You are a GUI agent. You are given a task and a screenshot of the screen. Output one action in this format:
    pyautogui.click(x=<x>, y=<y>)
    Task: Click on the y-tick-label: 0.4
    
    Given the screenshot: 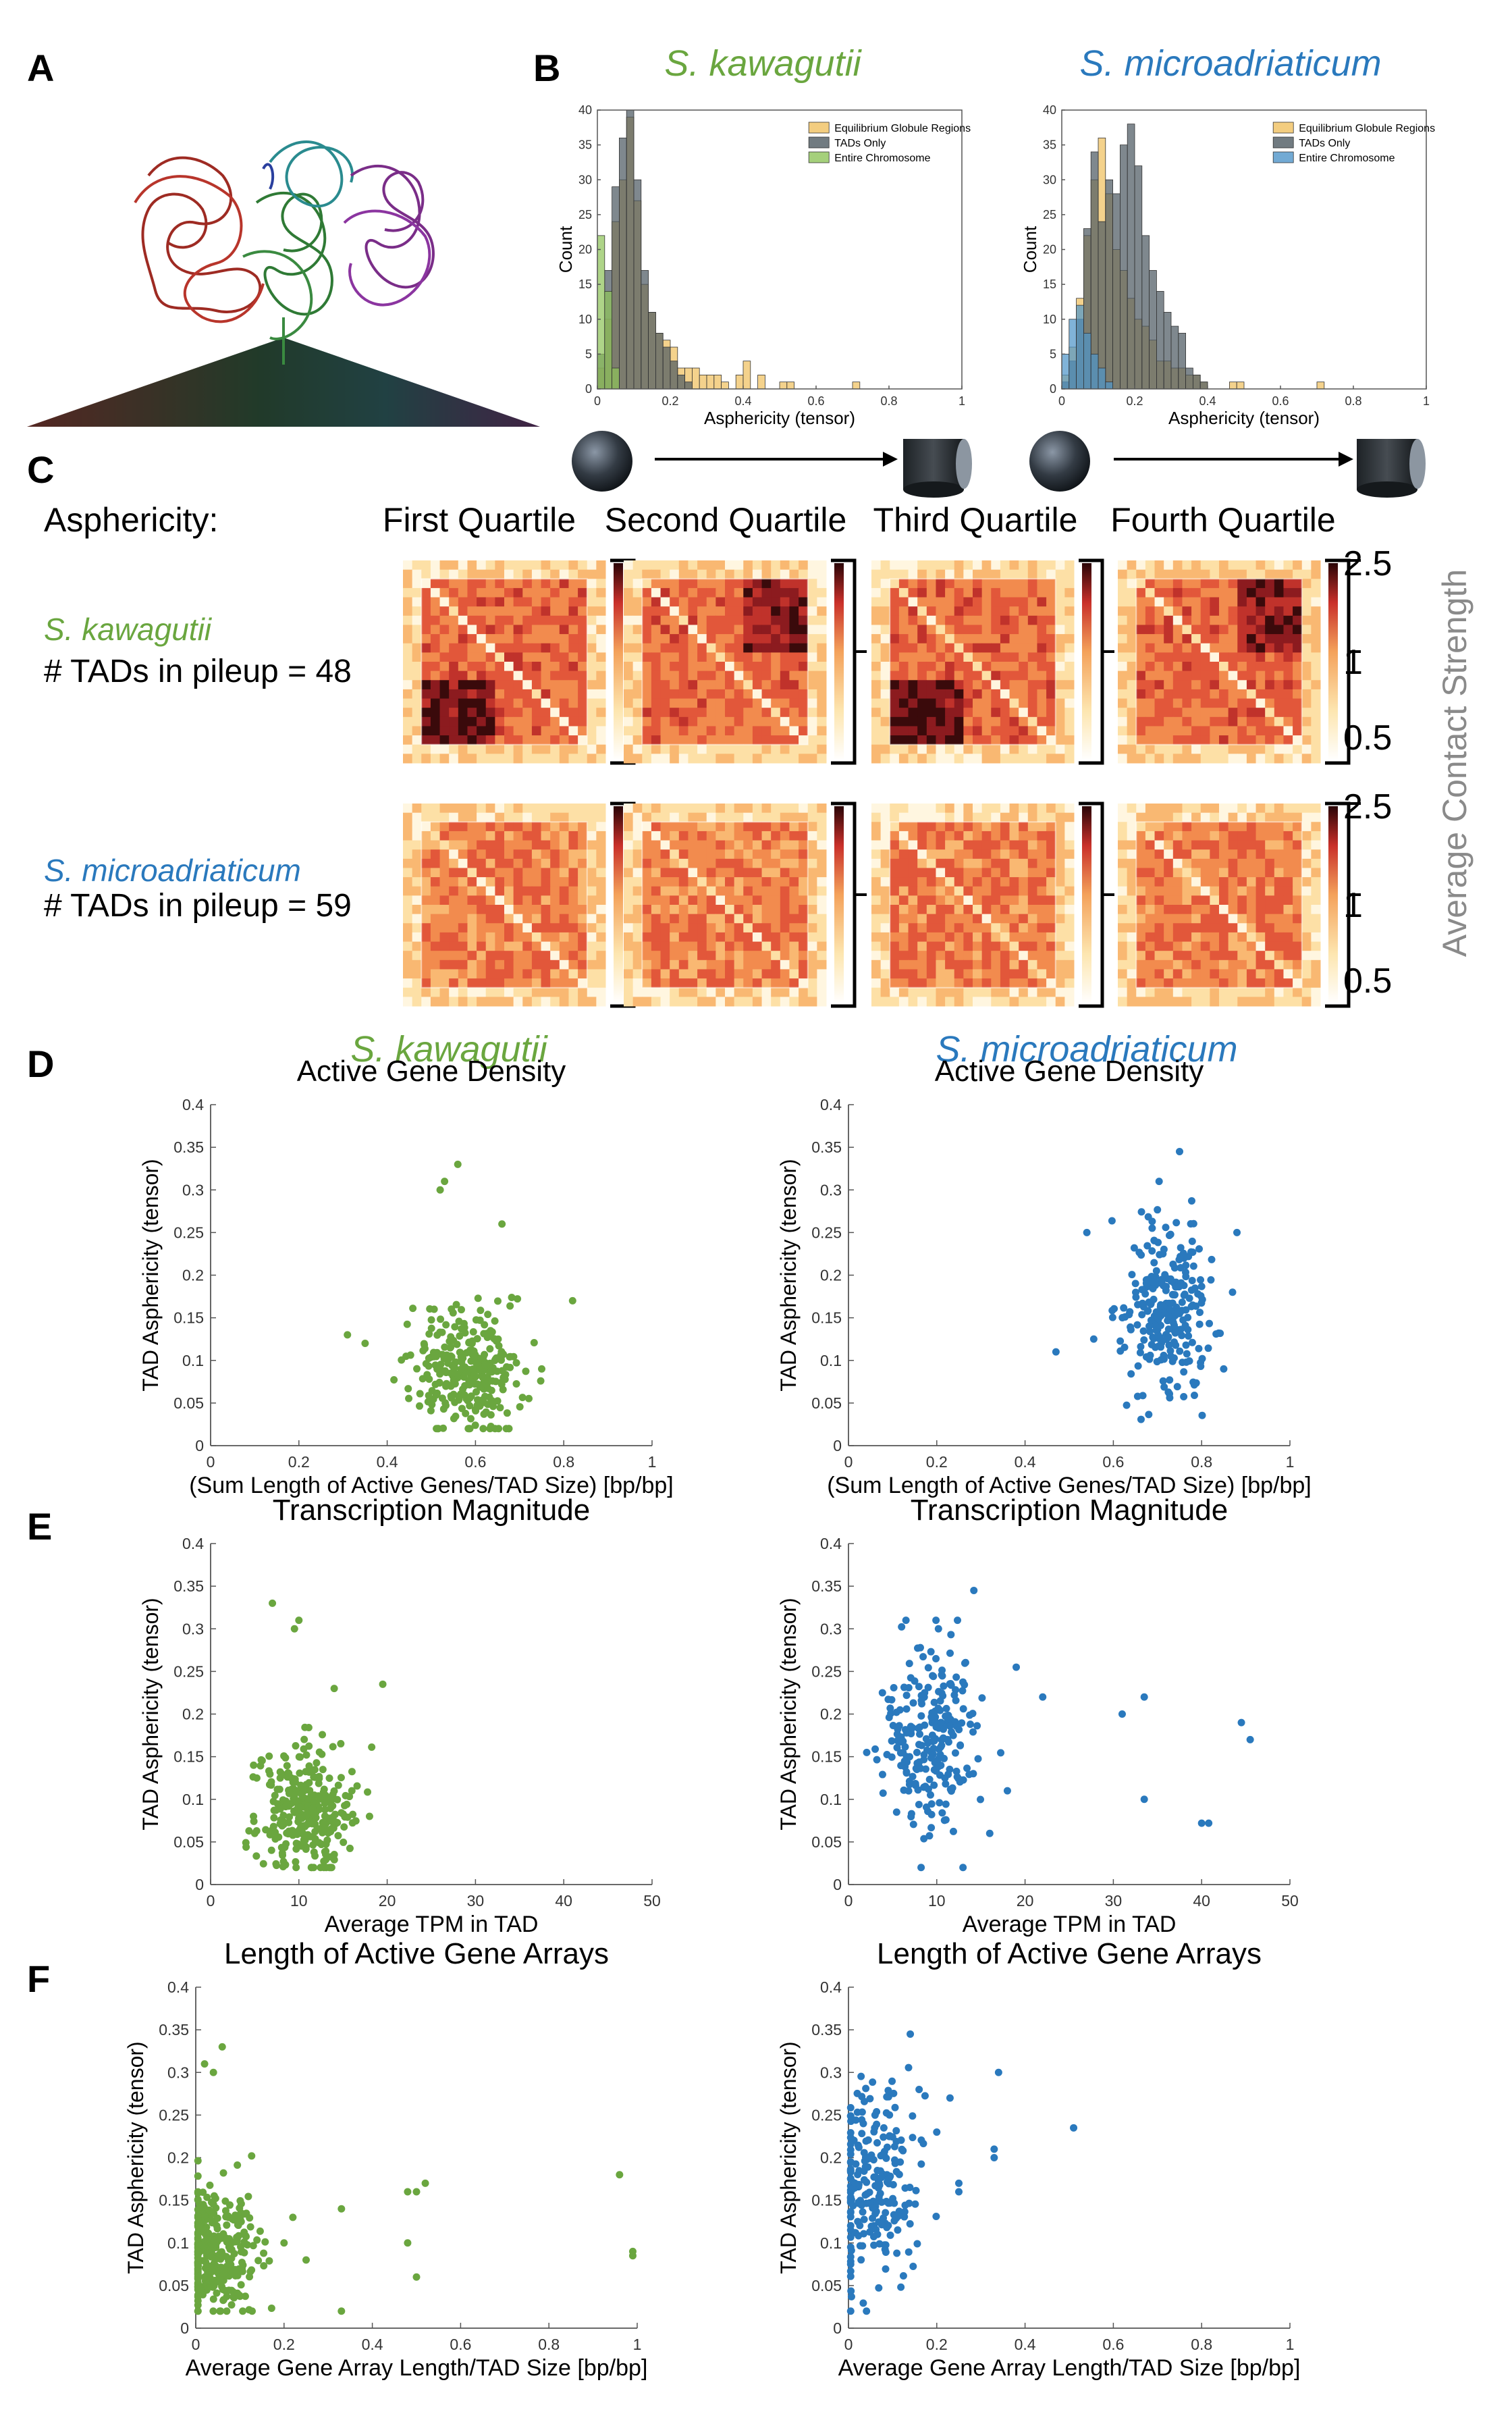 What is the action you would take?
    pyautogui.click(x=193, y=1104)
    